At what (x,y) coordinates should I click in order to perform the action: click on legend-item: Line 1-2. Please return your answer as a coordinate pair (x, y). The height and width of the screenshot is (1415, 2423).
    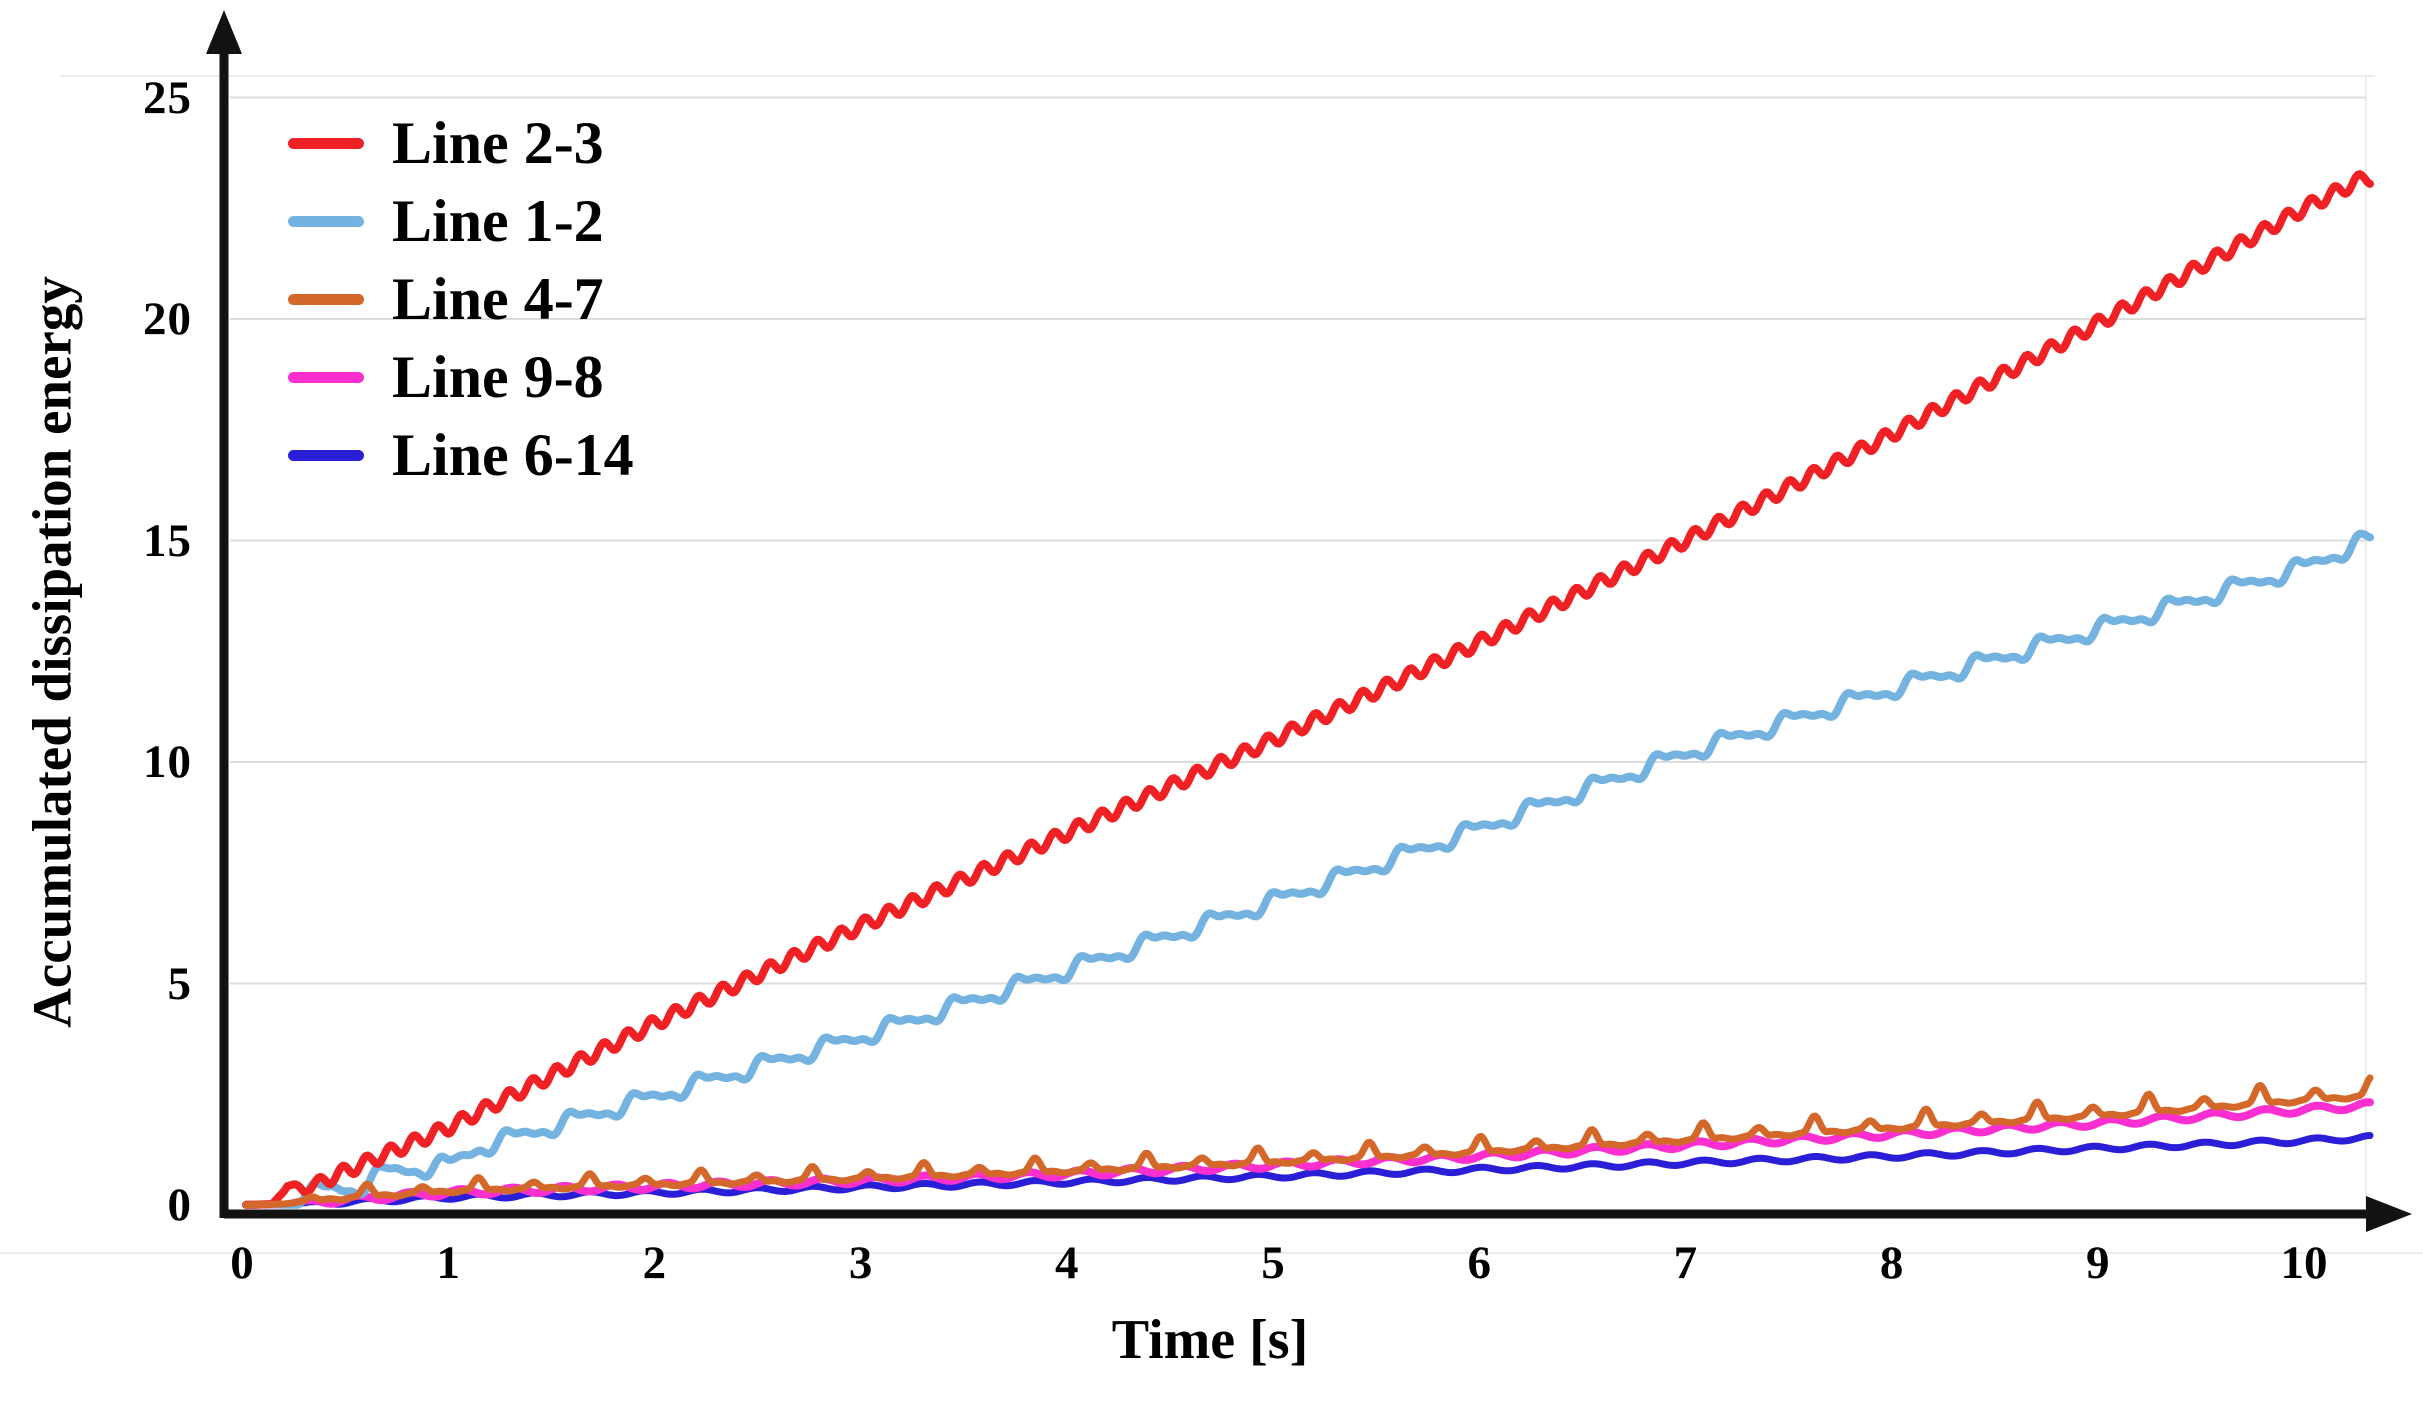
    Looking at the image, I should click on (461, 221).